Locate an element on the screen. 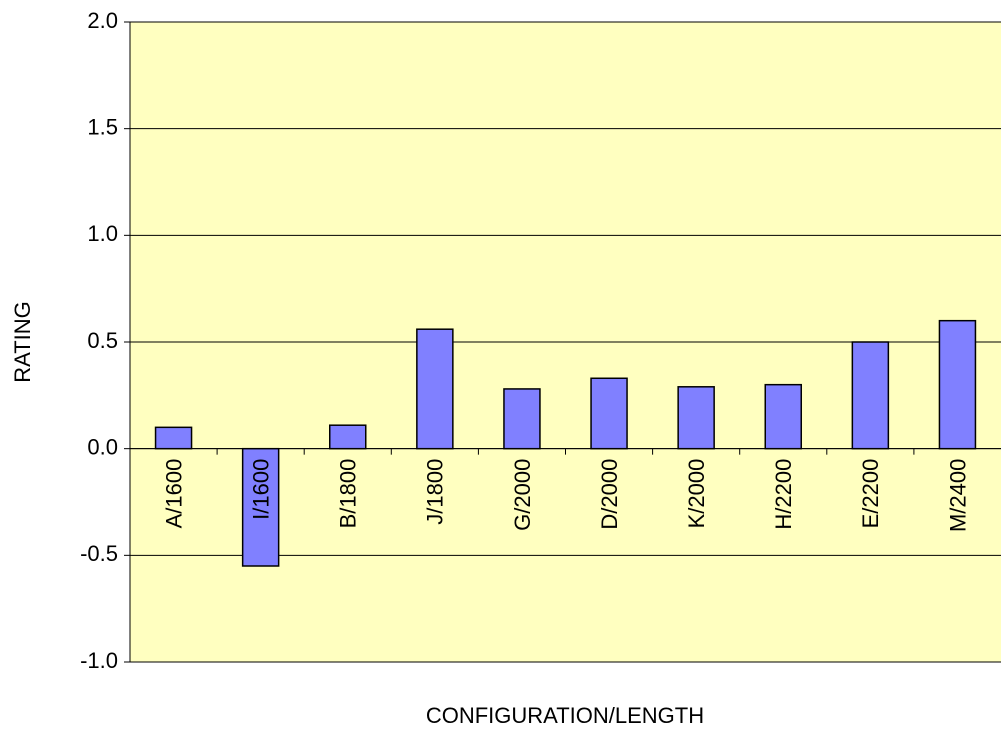 This screenshot has width=1001, height=730. x-tick-label: H/2200 is located at coordinates (783, 494).